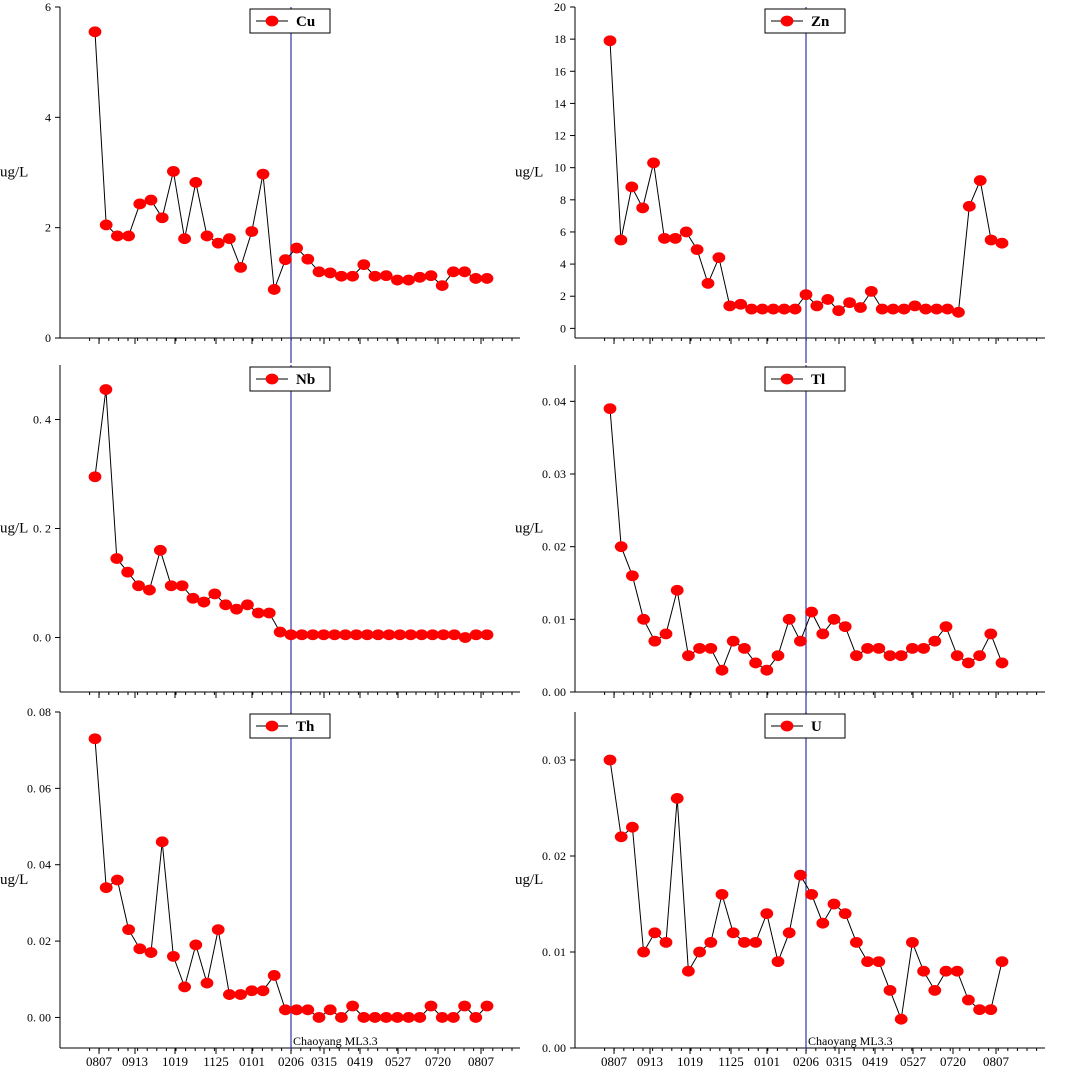 This screenshot has height=1070, width=1065. What do you see at coordinates (305, 22) in the screenshot?
I see `legend-label: Cu` at bounding box center [305, 22].